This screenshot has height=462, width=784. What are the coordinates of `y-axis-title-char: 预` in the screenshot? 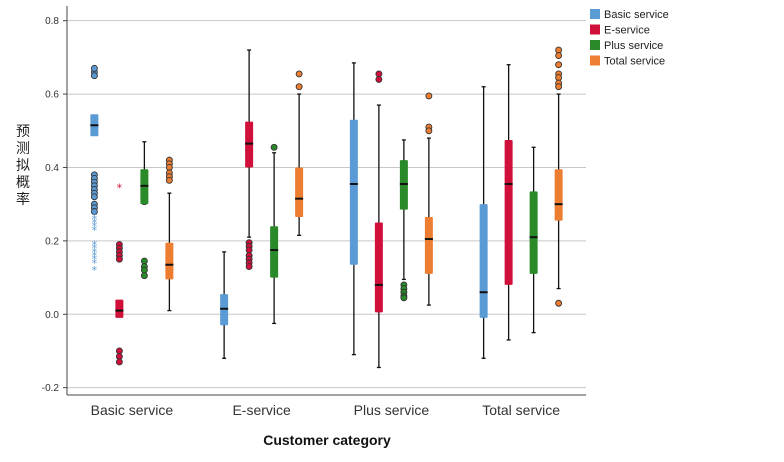 It's located at (23, 132).